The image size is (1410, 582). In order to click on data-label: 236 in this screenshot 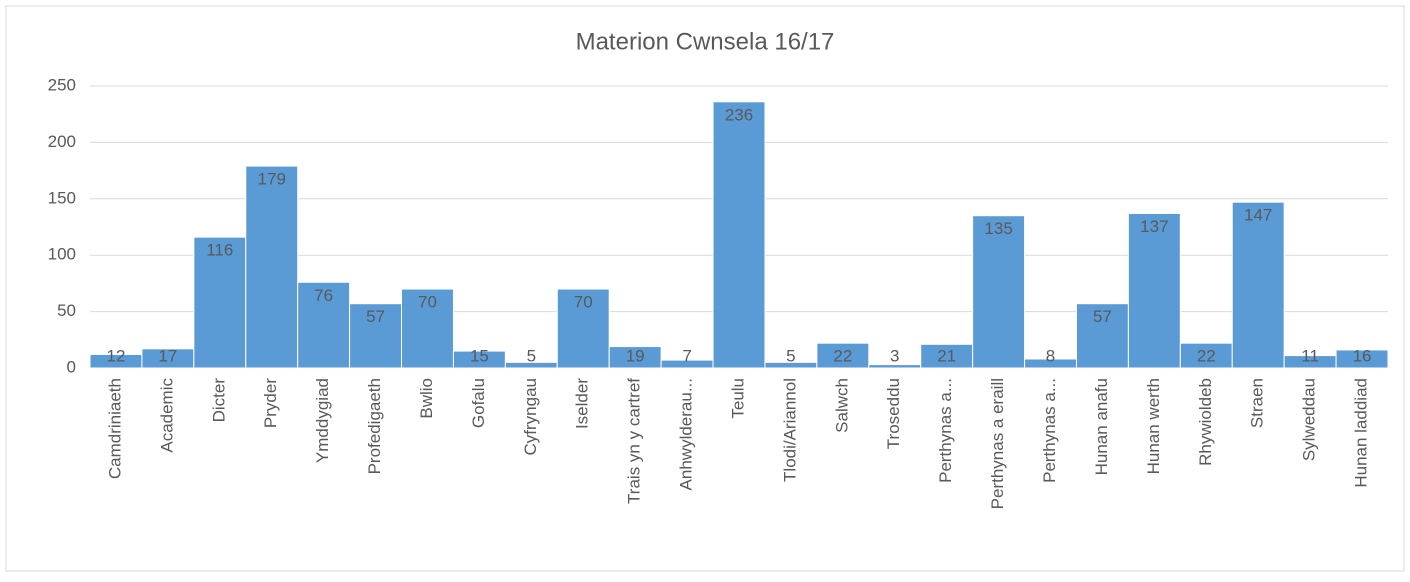, I will do `click(739, 114)`.